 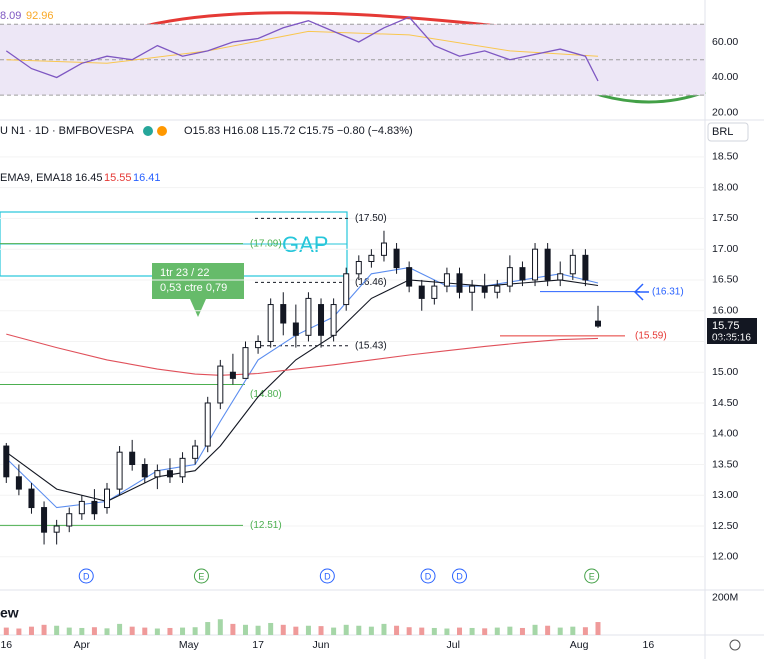 I want to click on y-tick-label: 17.00, so click(x=725, y=249).